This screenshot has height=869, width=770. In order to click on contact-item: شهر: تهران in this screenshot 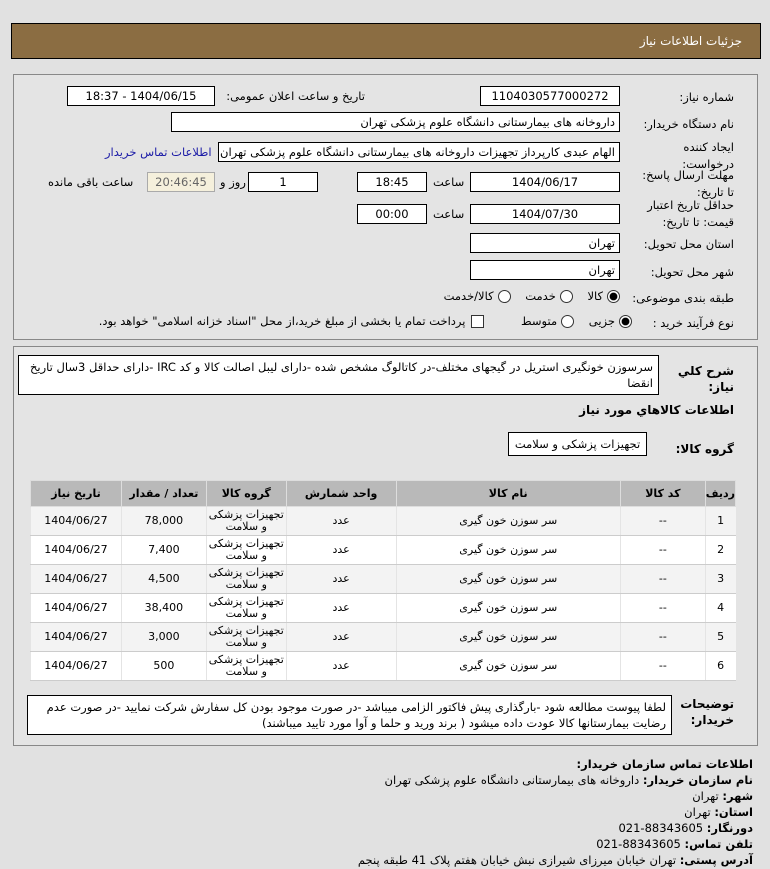, I will do `click(555, 796)`.